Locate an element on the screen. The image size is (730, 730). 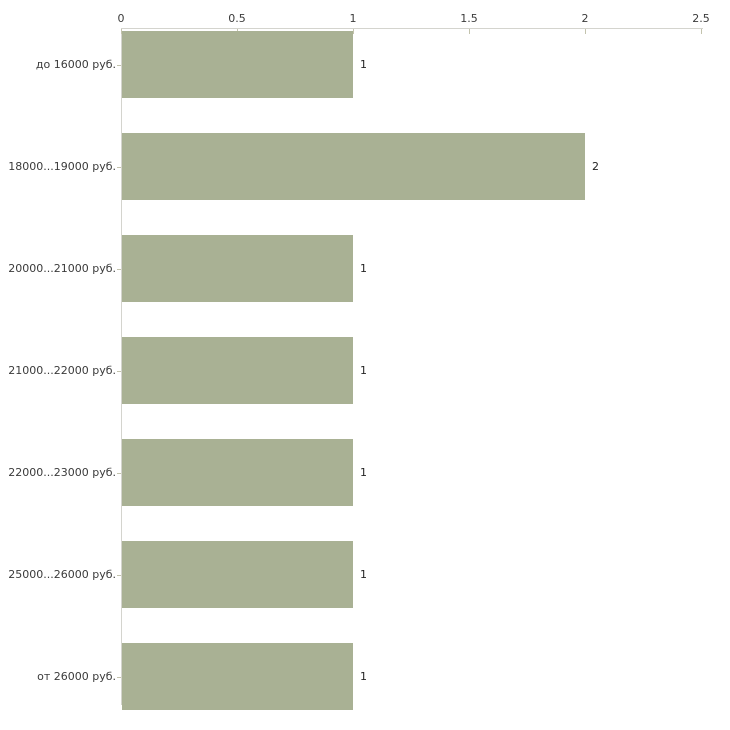
x-tick-label: 1.5 is located at coordinates (469, 18).